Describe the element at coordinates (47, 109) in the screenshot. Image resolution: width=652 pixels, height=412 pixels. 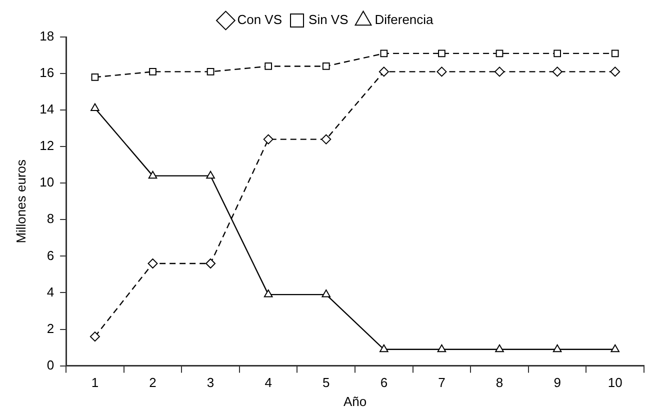
I see `y-tick-label: 14` at that location.